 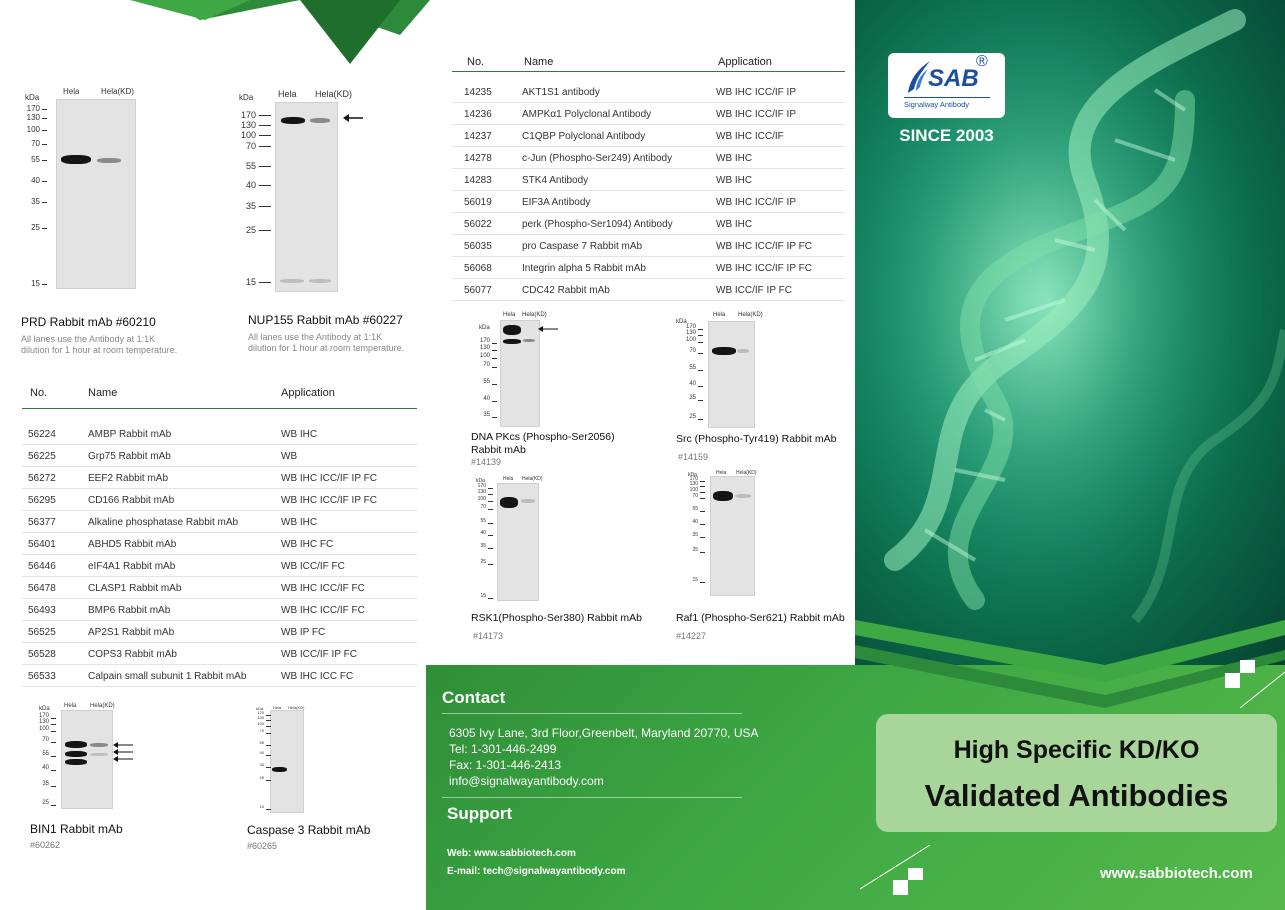 What do you see at coordinates (648, 290) in the screenshot?
I see `table-row: 56077 CDC42 Rabbit mAb WB ICC/IF IP FC` at bounding box center [648, 290].